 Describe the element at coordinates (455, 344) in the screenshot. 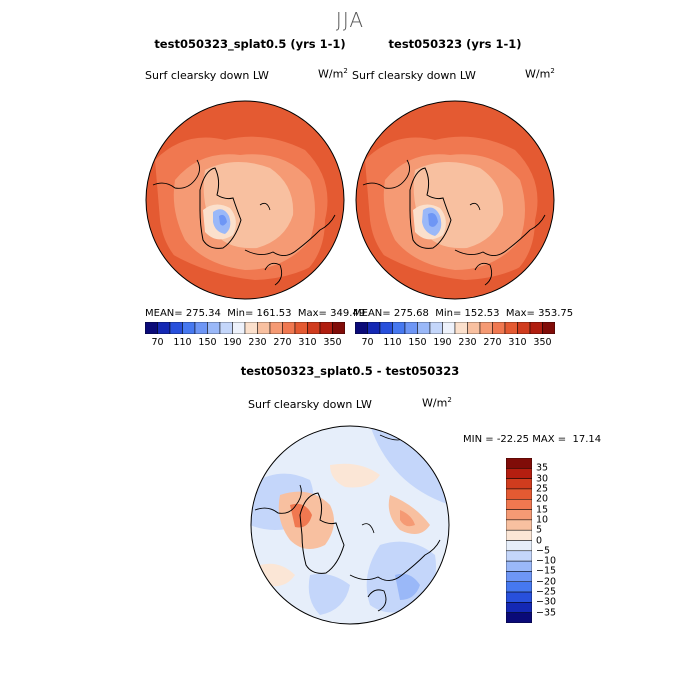

I see `panel-2-colorbar-ticks: 70 110 150 190 230 270 310 350` at that location.